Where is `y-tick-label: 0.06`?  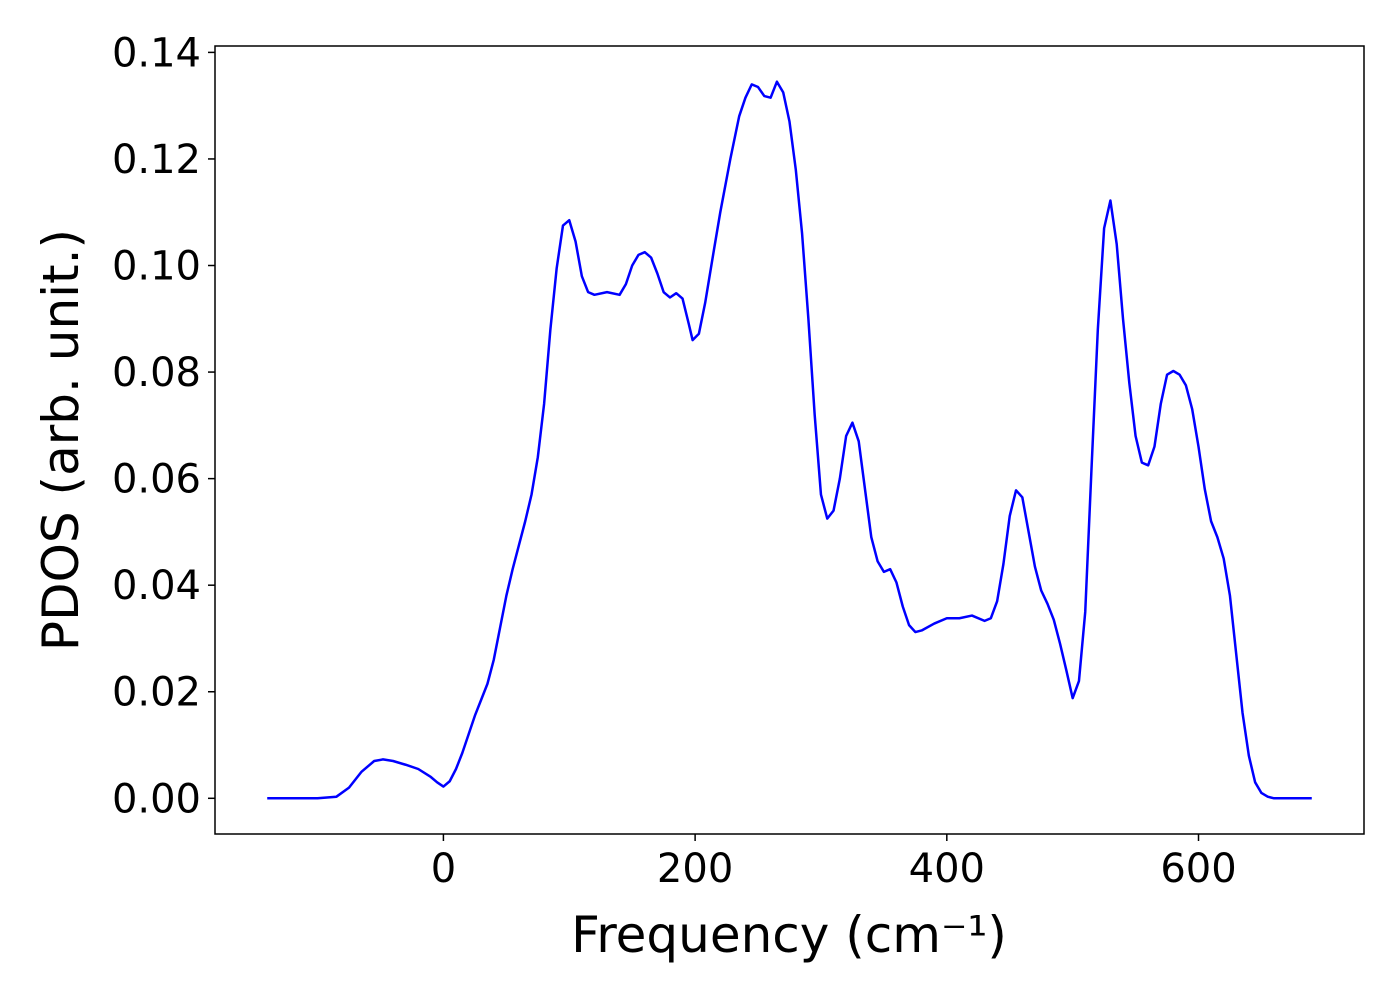
y-tick-label: 0.06 is located at coordinates (156, 480).